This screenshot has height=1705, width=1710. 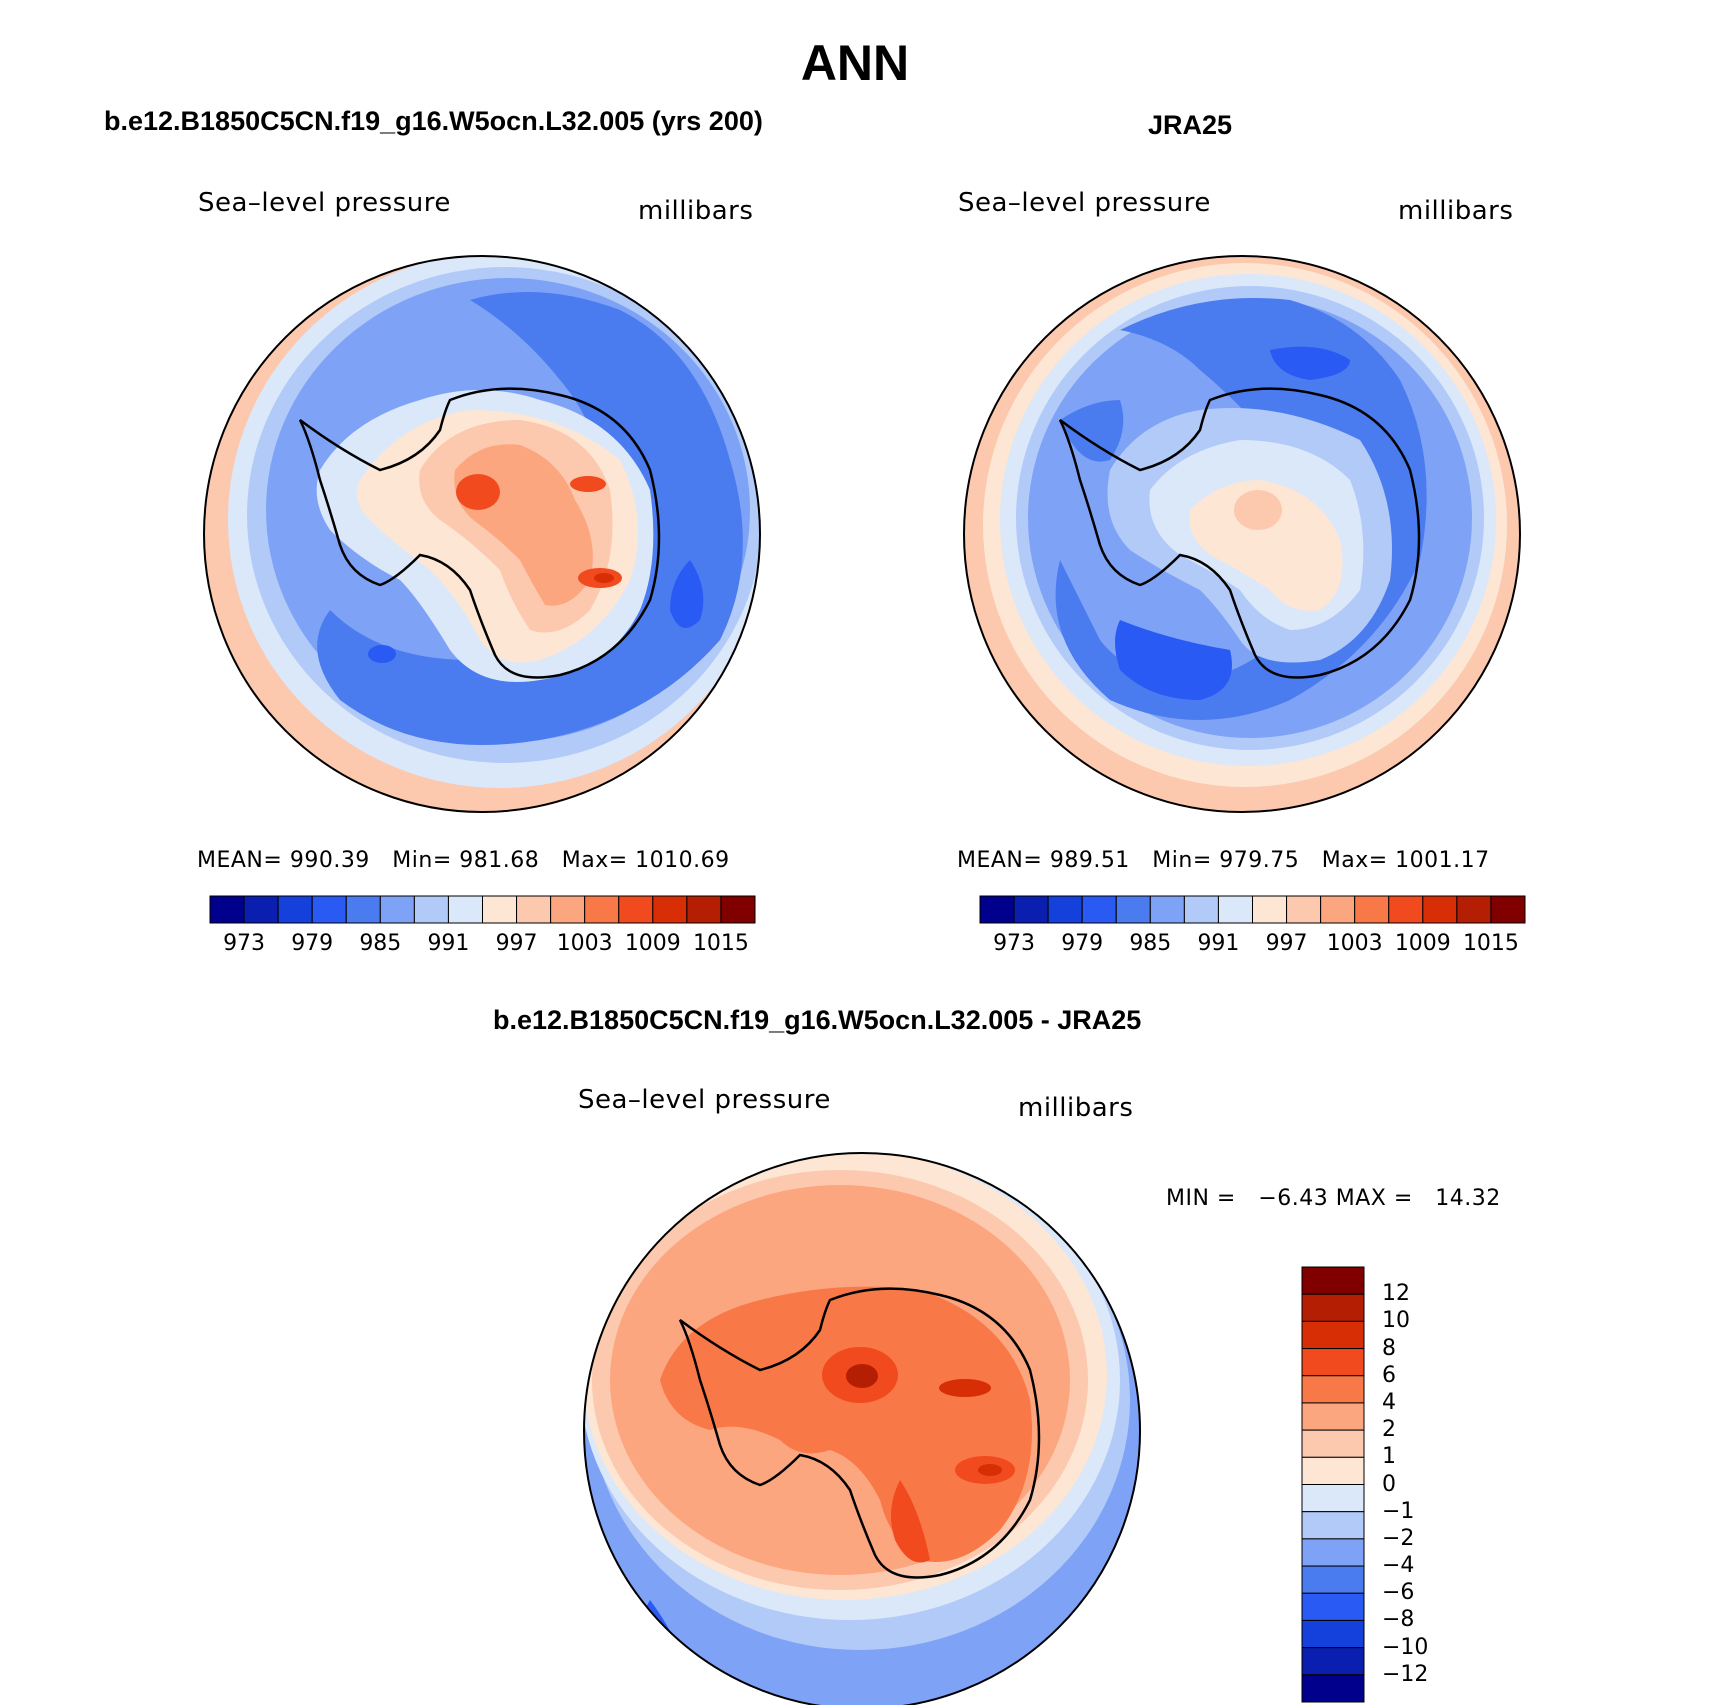 What do you see at coordinates (1398, 1511) in the screenshot?
I see `diff-colorbar-tick-label: −1` at bounding box center [1398, 1511].